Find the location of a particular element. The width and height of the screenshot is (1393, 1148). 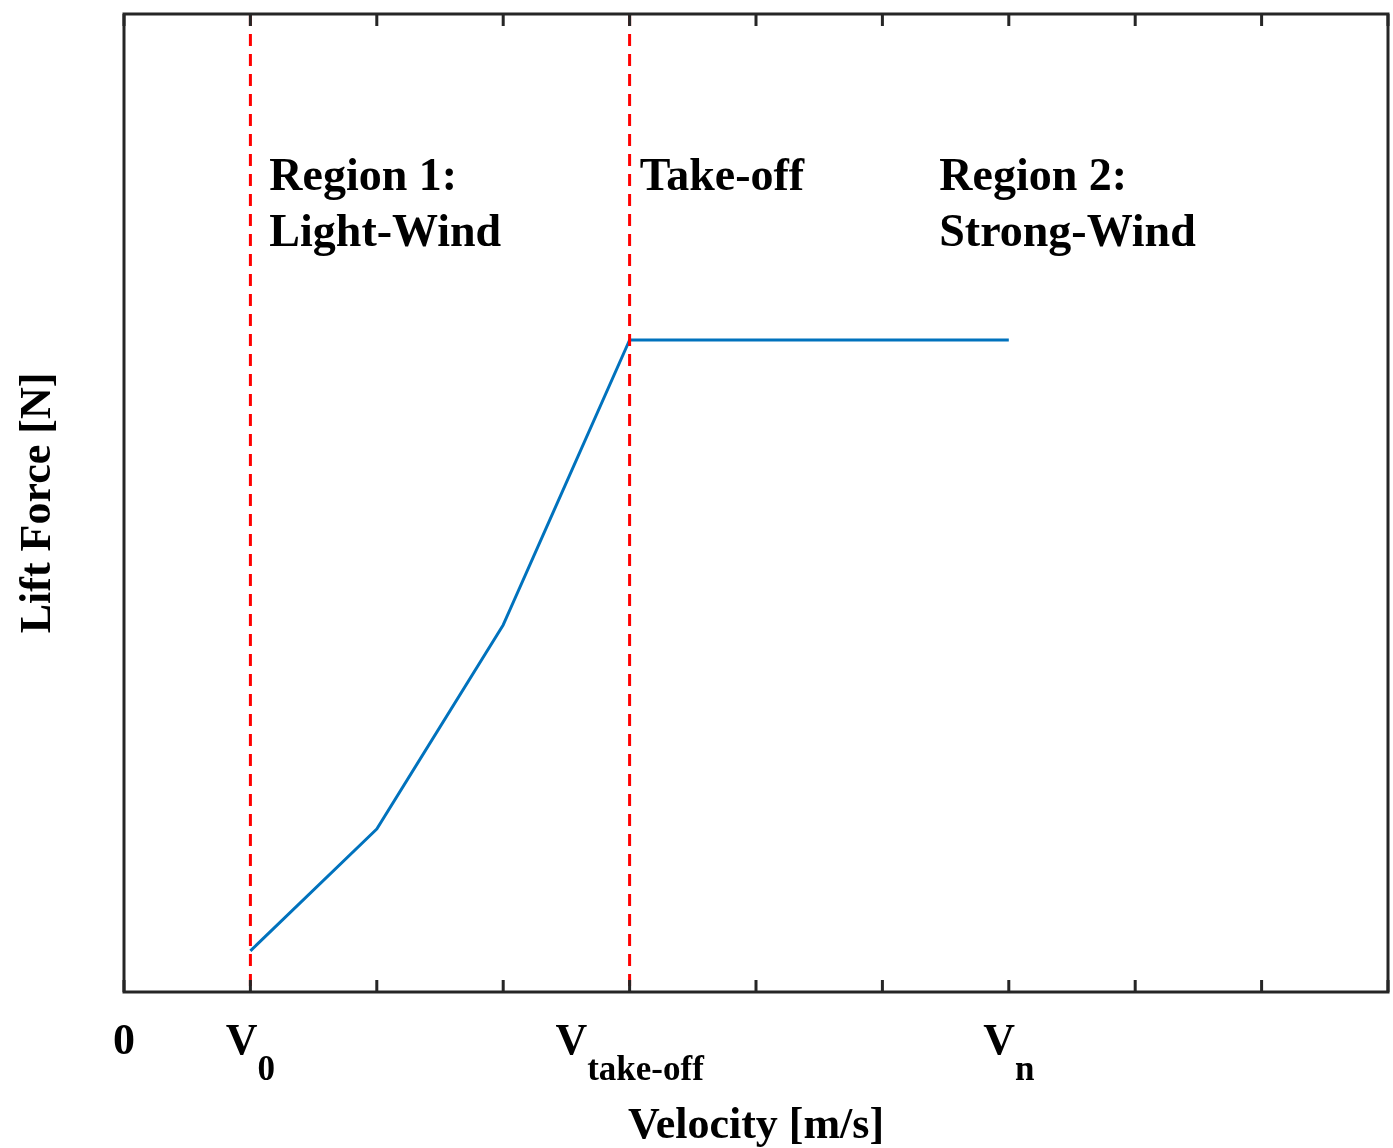

y-axis-title: Lift Force [N] is located at coordinates (35, 503).